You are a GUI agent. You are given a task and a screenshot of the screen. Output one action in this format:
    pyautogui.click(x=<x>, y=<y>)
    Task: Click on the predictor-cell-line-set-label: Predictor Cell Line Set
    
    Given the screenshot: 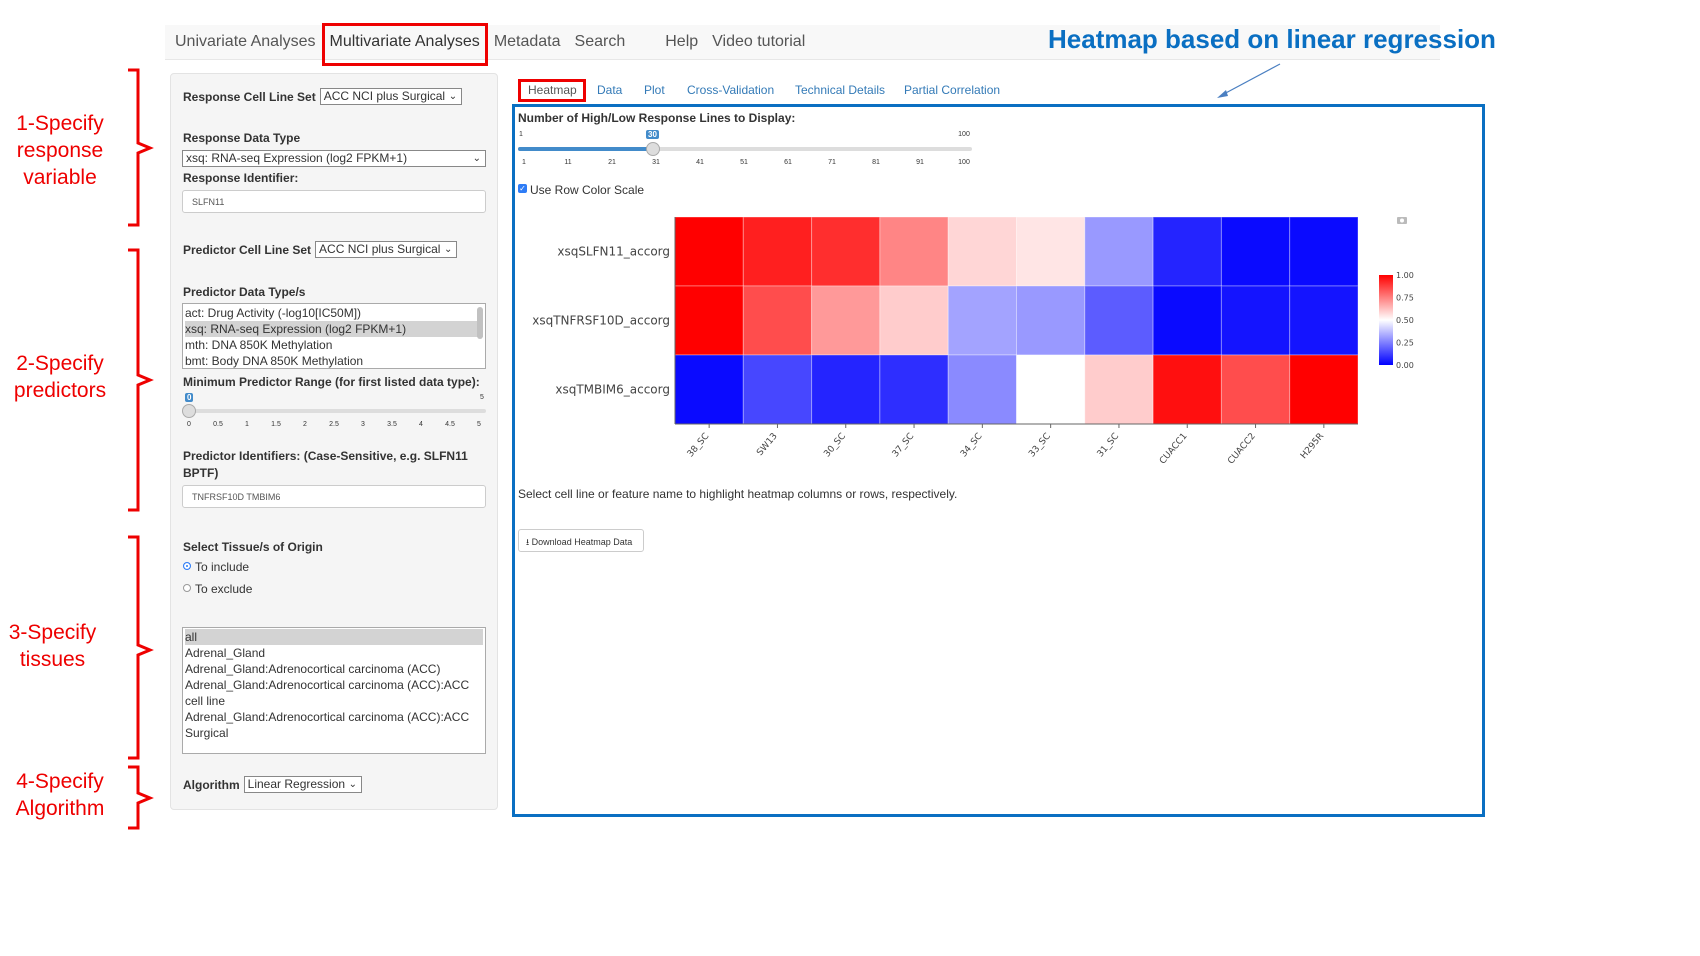 What is the action you would take?
    pyautogui.click(x=247, y=249)
    